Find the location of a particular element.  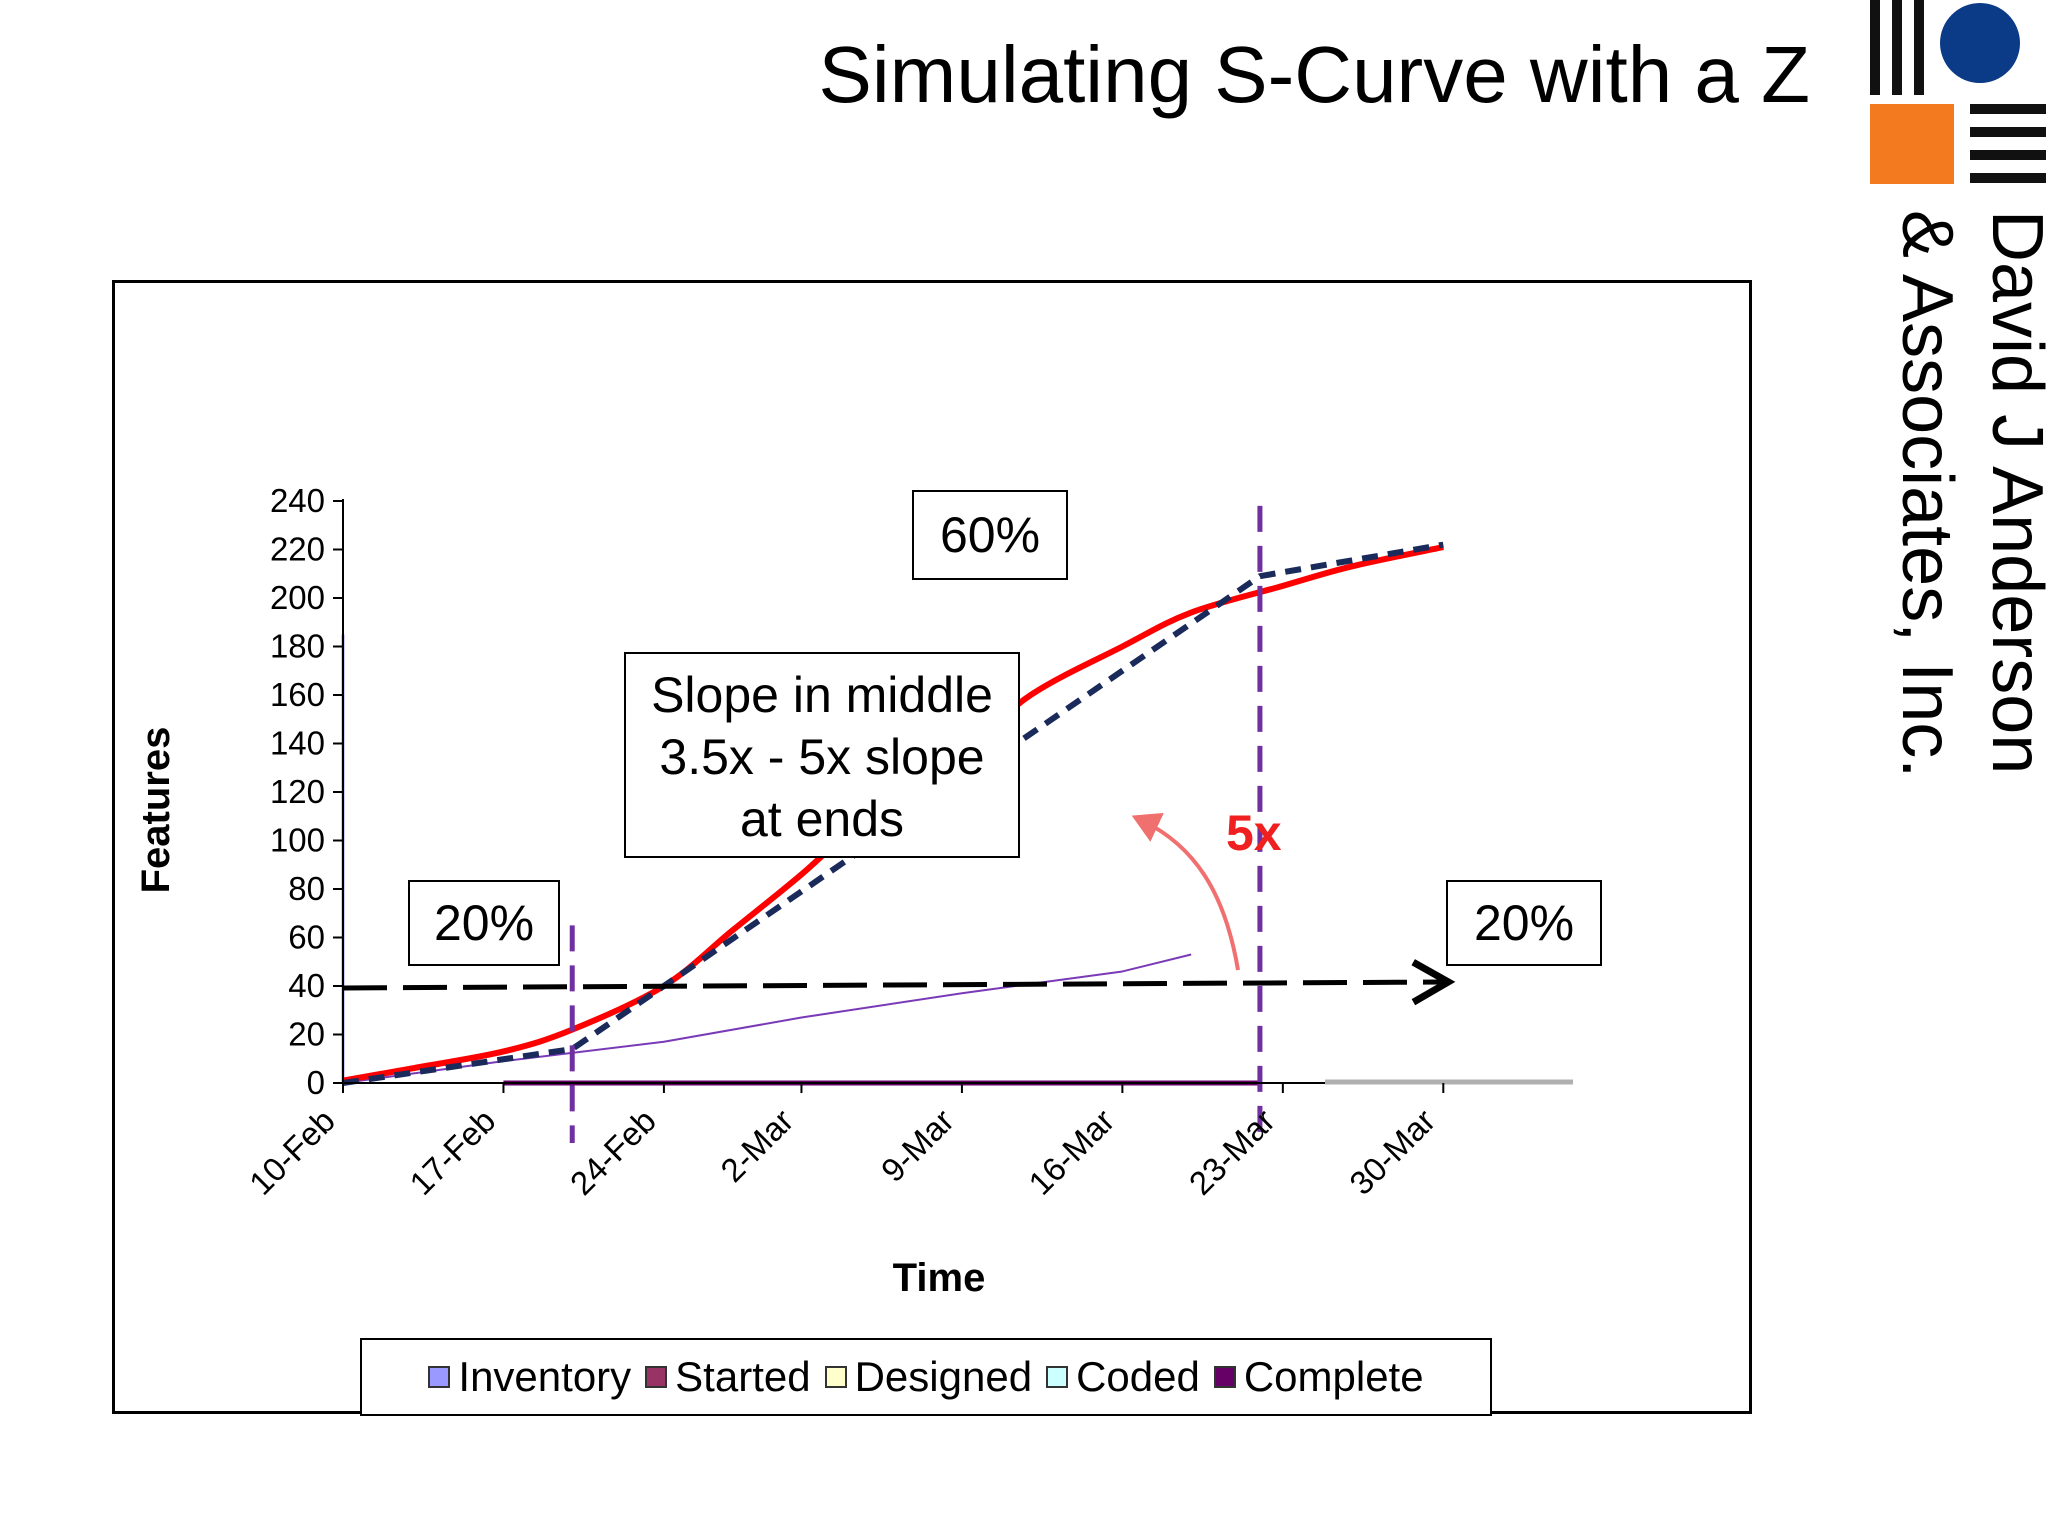

company-line-1: David J Anderson is located at coordinates (2012, 492).